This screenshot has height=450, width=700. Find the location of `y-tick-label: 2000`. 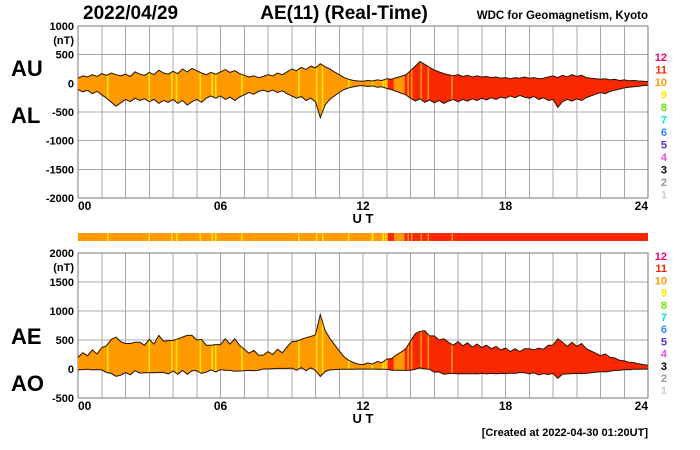

y-tick-label: 2000 is located at coordinates (62, 254).